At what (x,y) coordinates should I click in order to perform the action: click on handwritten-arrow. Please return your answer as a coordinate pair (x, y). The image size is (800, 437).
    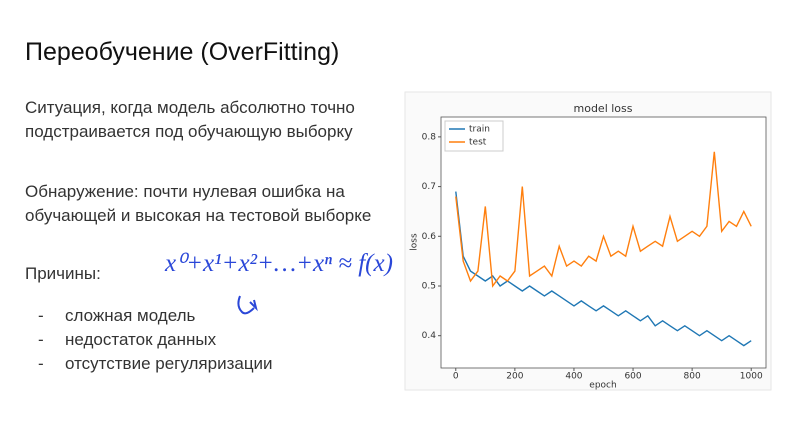
    Looking at the image, I should click on (247, 305).